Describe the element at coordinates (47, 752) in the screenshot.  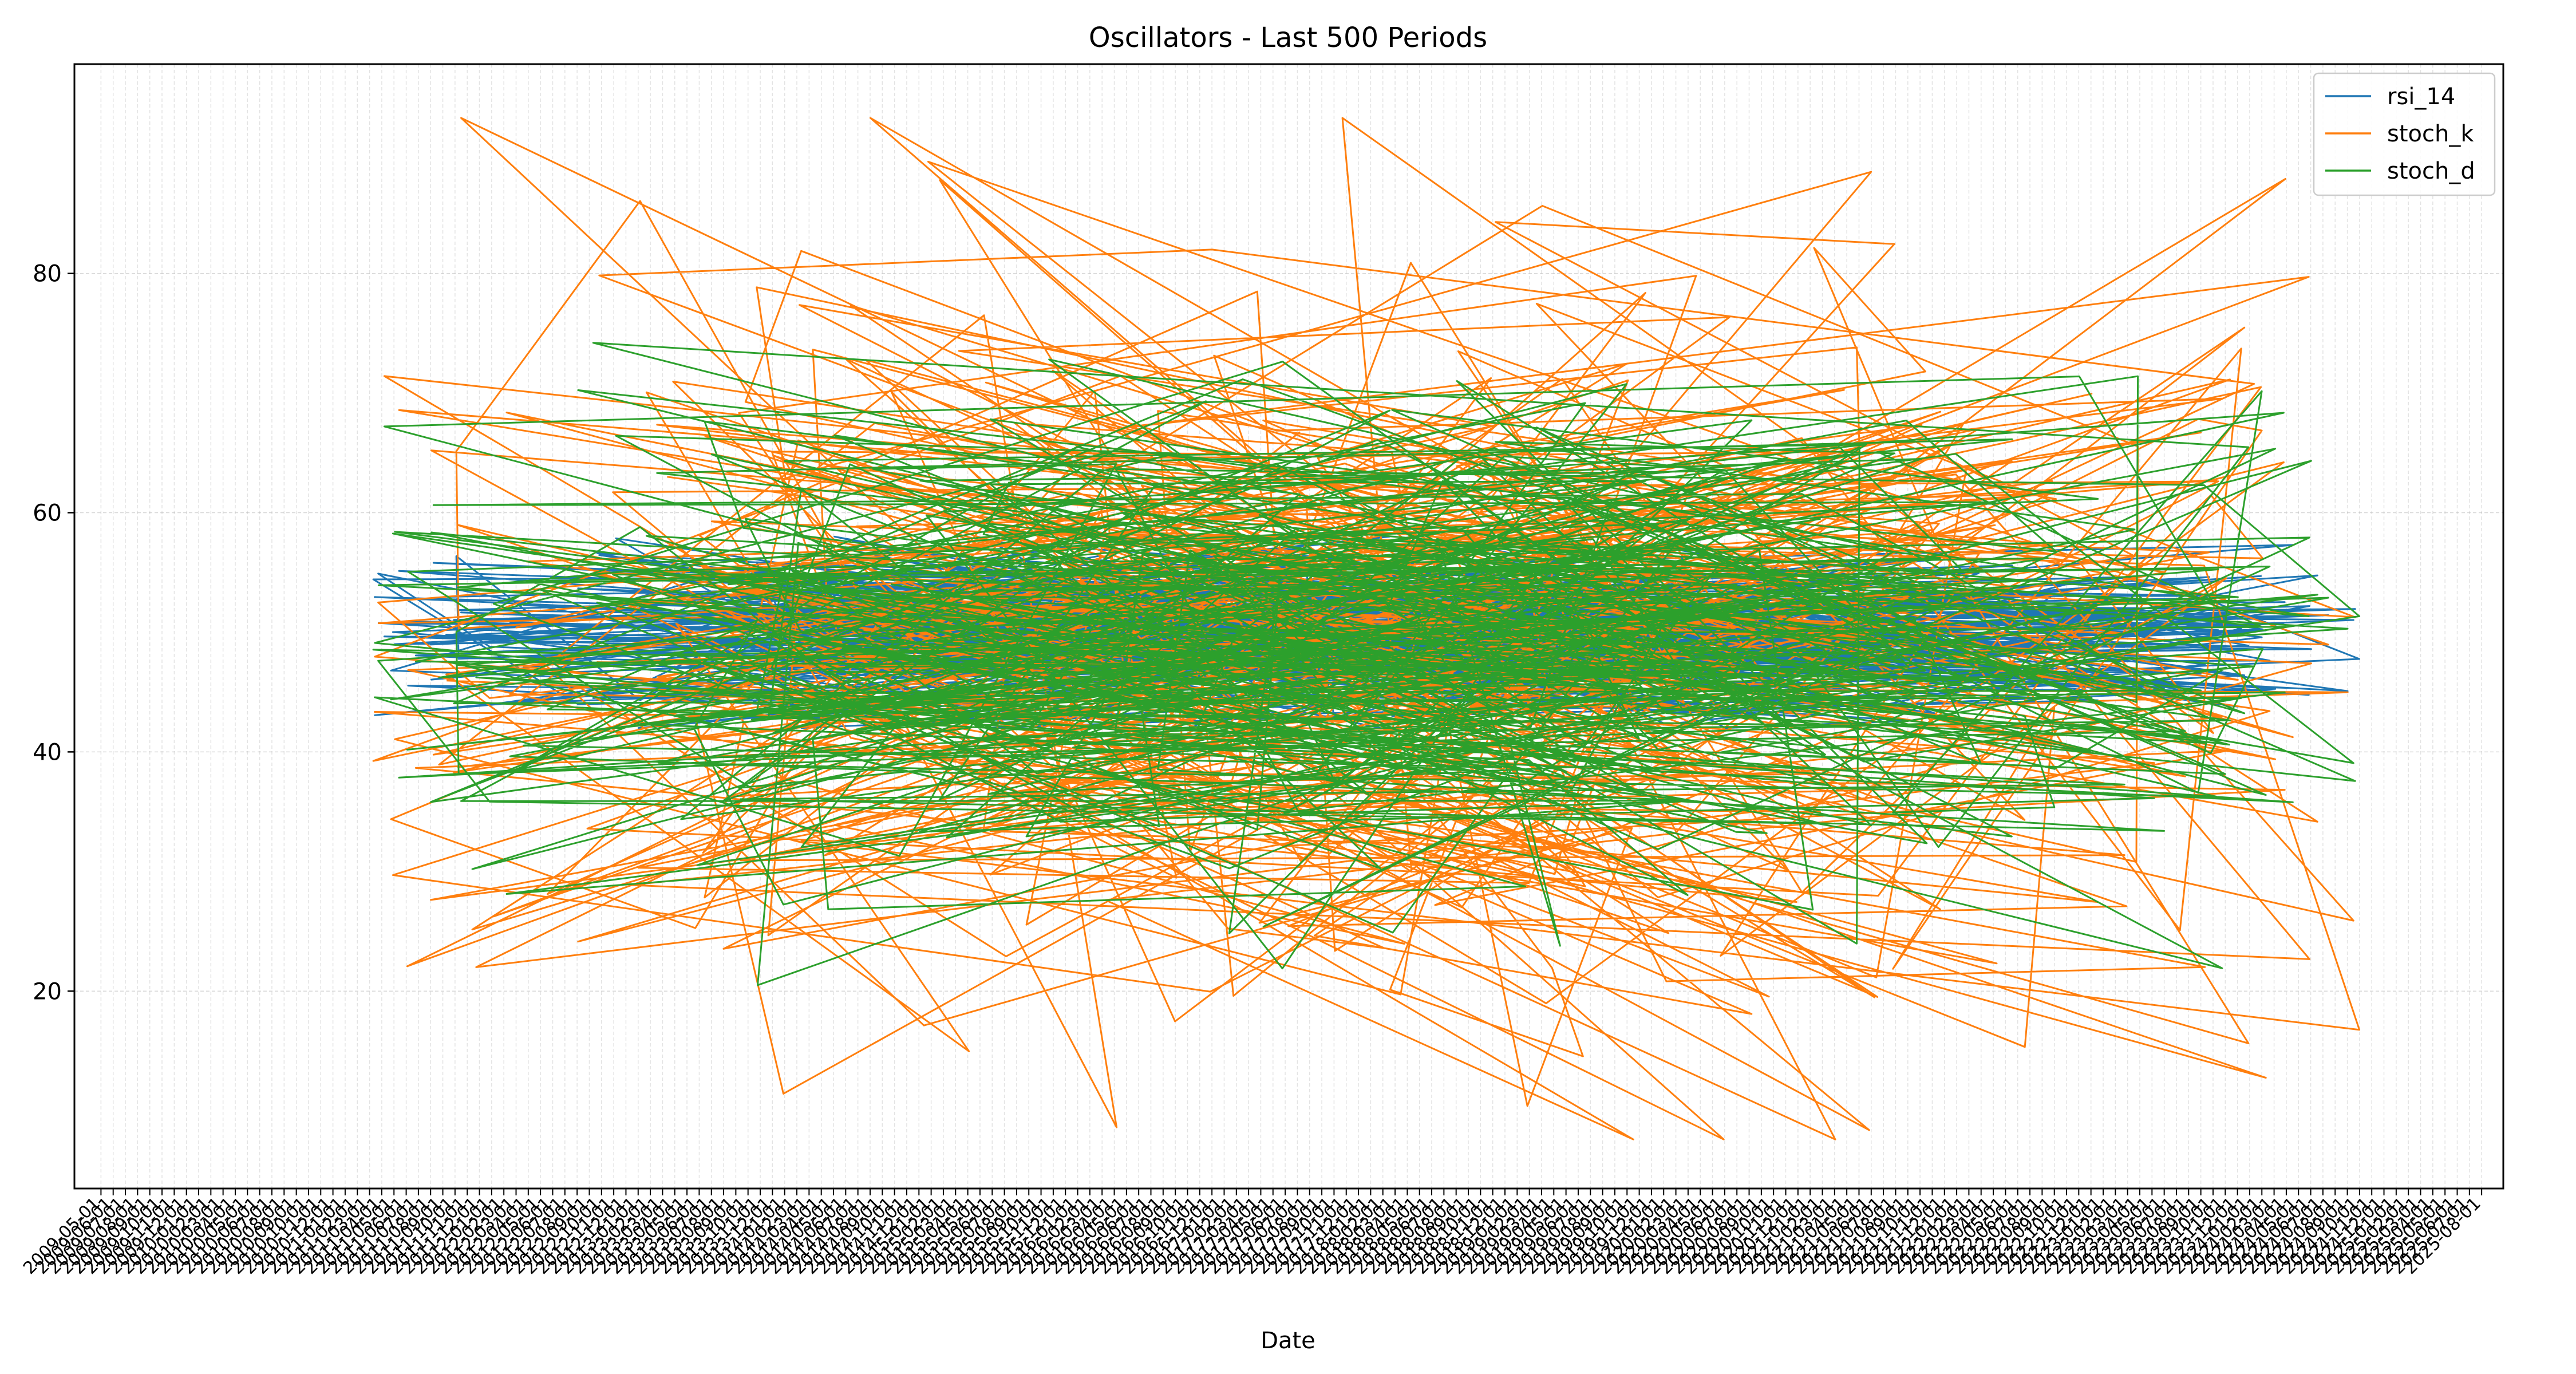
I see `y-tick-label: 40` at that location.